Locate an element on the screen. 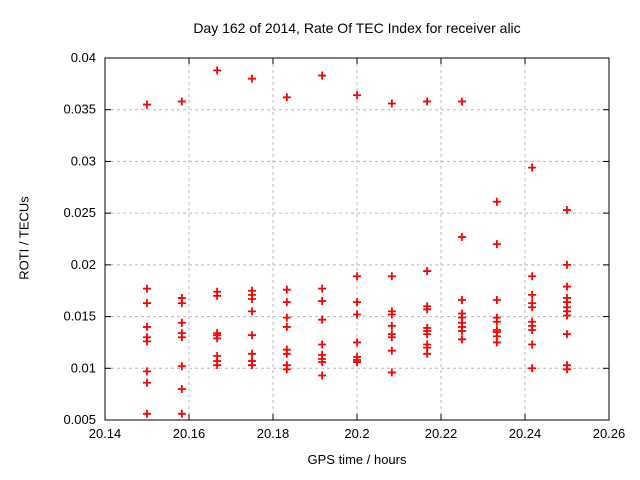 This screenshot has height=480, width=640. x-tick-label: 20.16 is located at coordinates (189, 433).